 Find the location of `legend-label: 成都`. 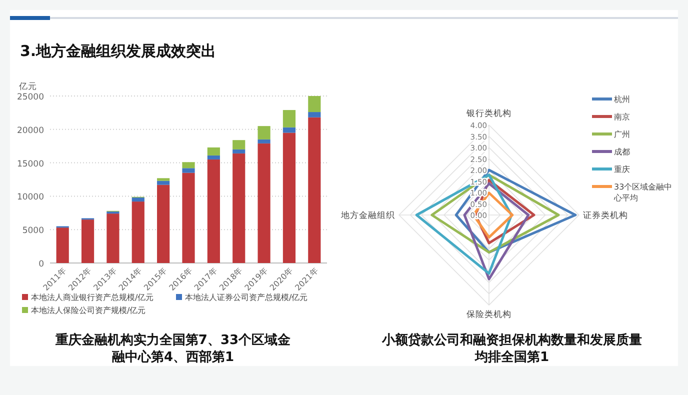

legend-label: 成都 is located at coordinates (622, 152).